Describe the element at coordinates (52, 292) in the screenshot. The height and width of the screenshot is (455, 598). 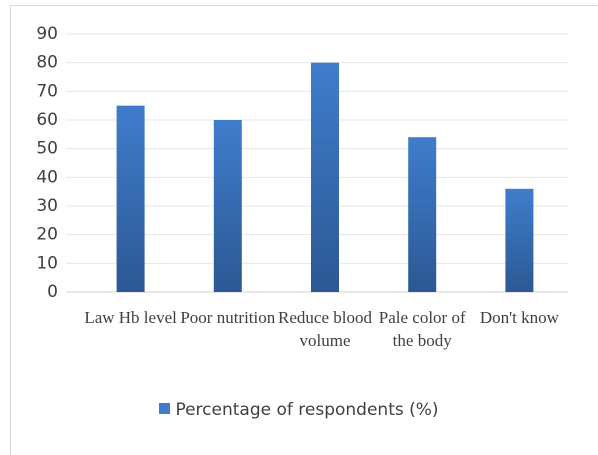
I see `y-tick-label: 0` at that location.